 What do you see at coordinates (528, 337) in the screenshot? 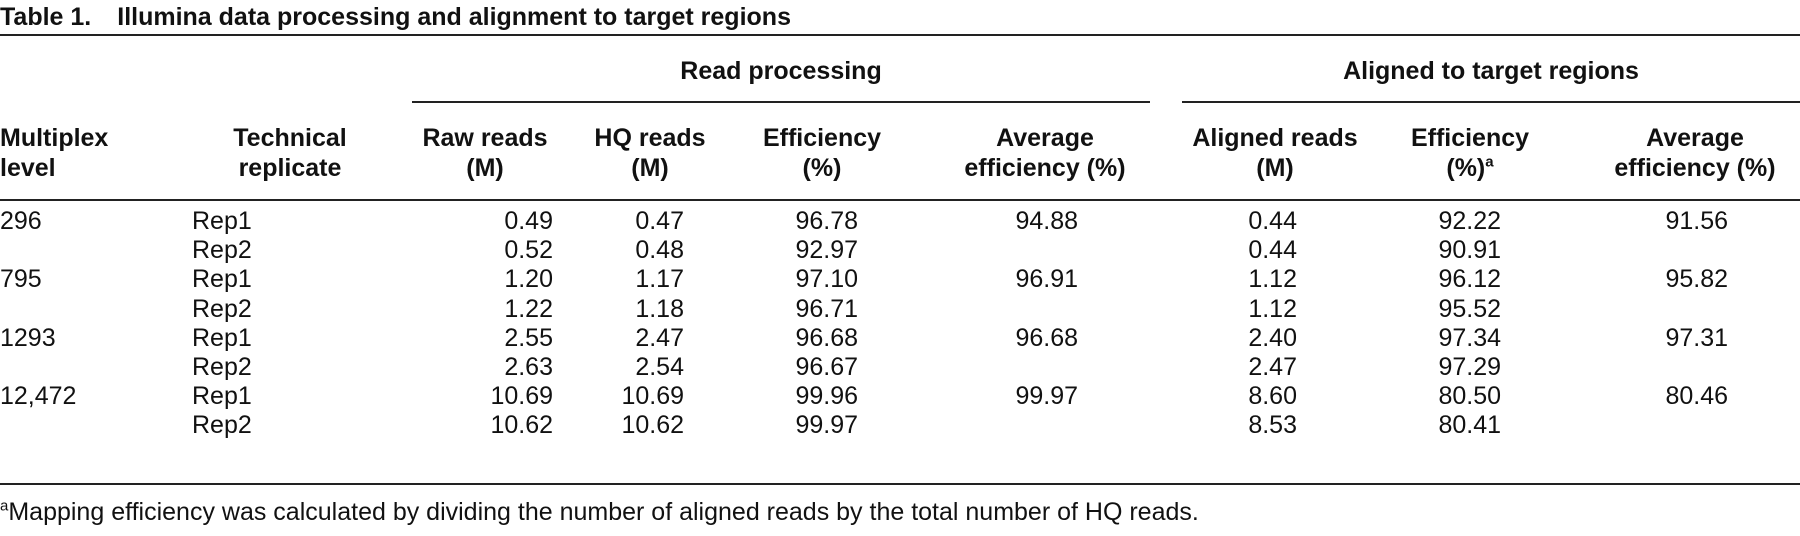
I see `cell-raw: 2.55` at bounding box center [528, 337].